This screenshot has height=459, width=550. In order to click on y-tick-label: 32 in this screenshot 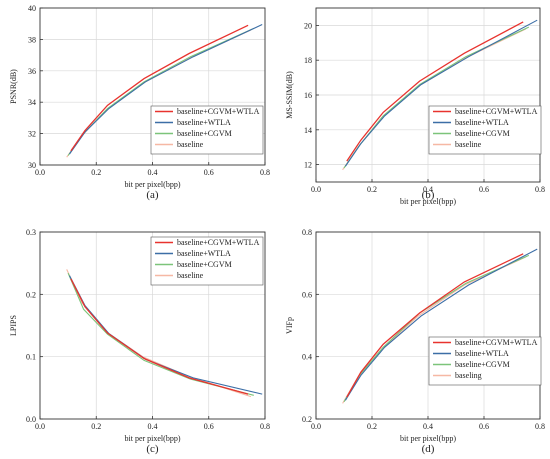, I will do `click(32, 134)`.